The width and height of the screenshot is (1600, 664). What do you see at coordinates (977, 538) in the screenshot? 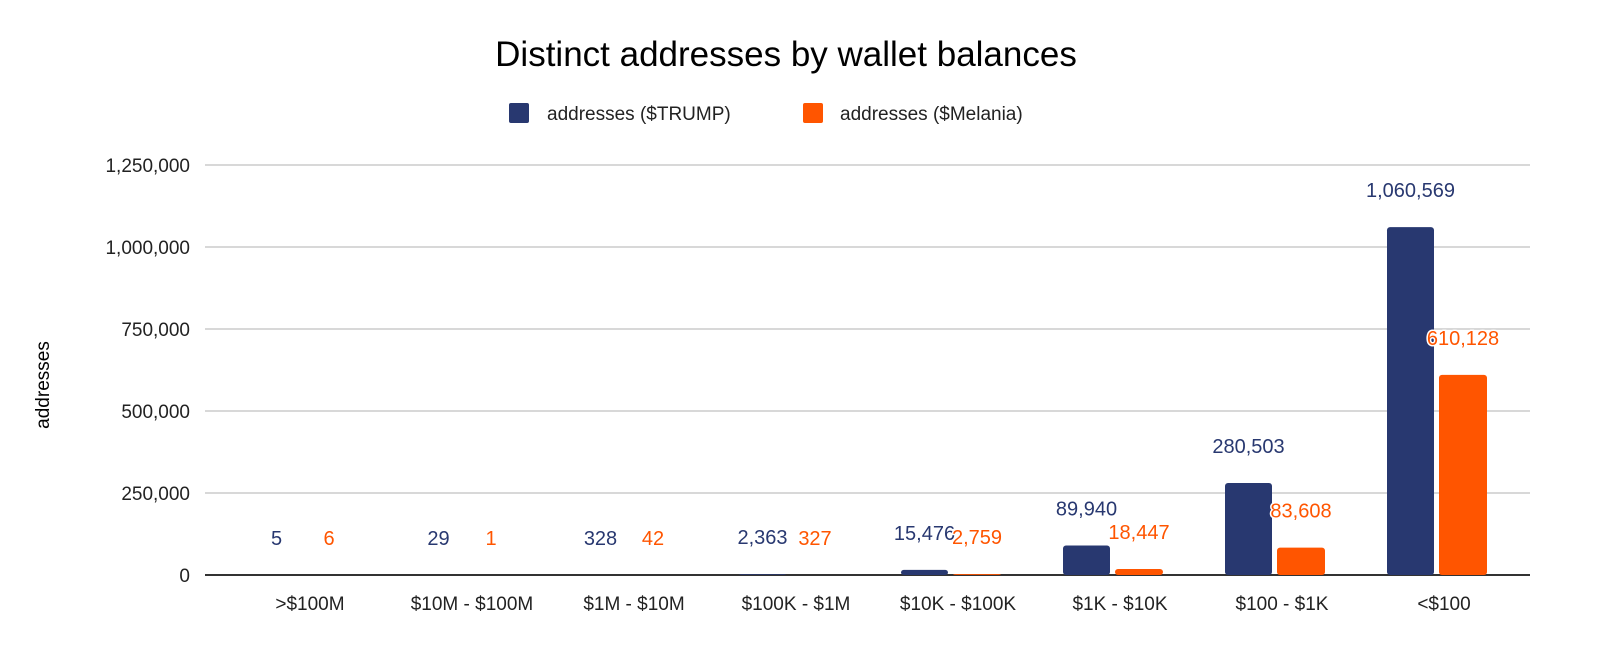
I see `data-label-melania: 2,759` at bounding box center [977, 538].